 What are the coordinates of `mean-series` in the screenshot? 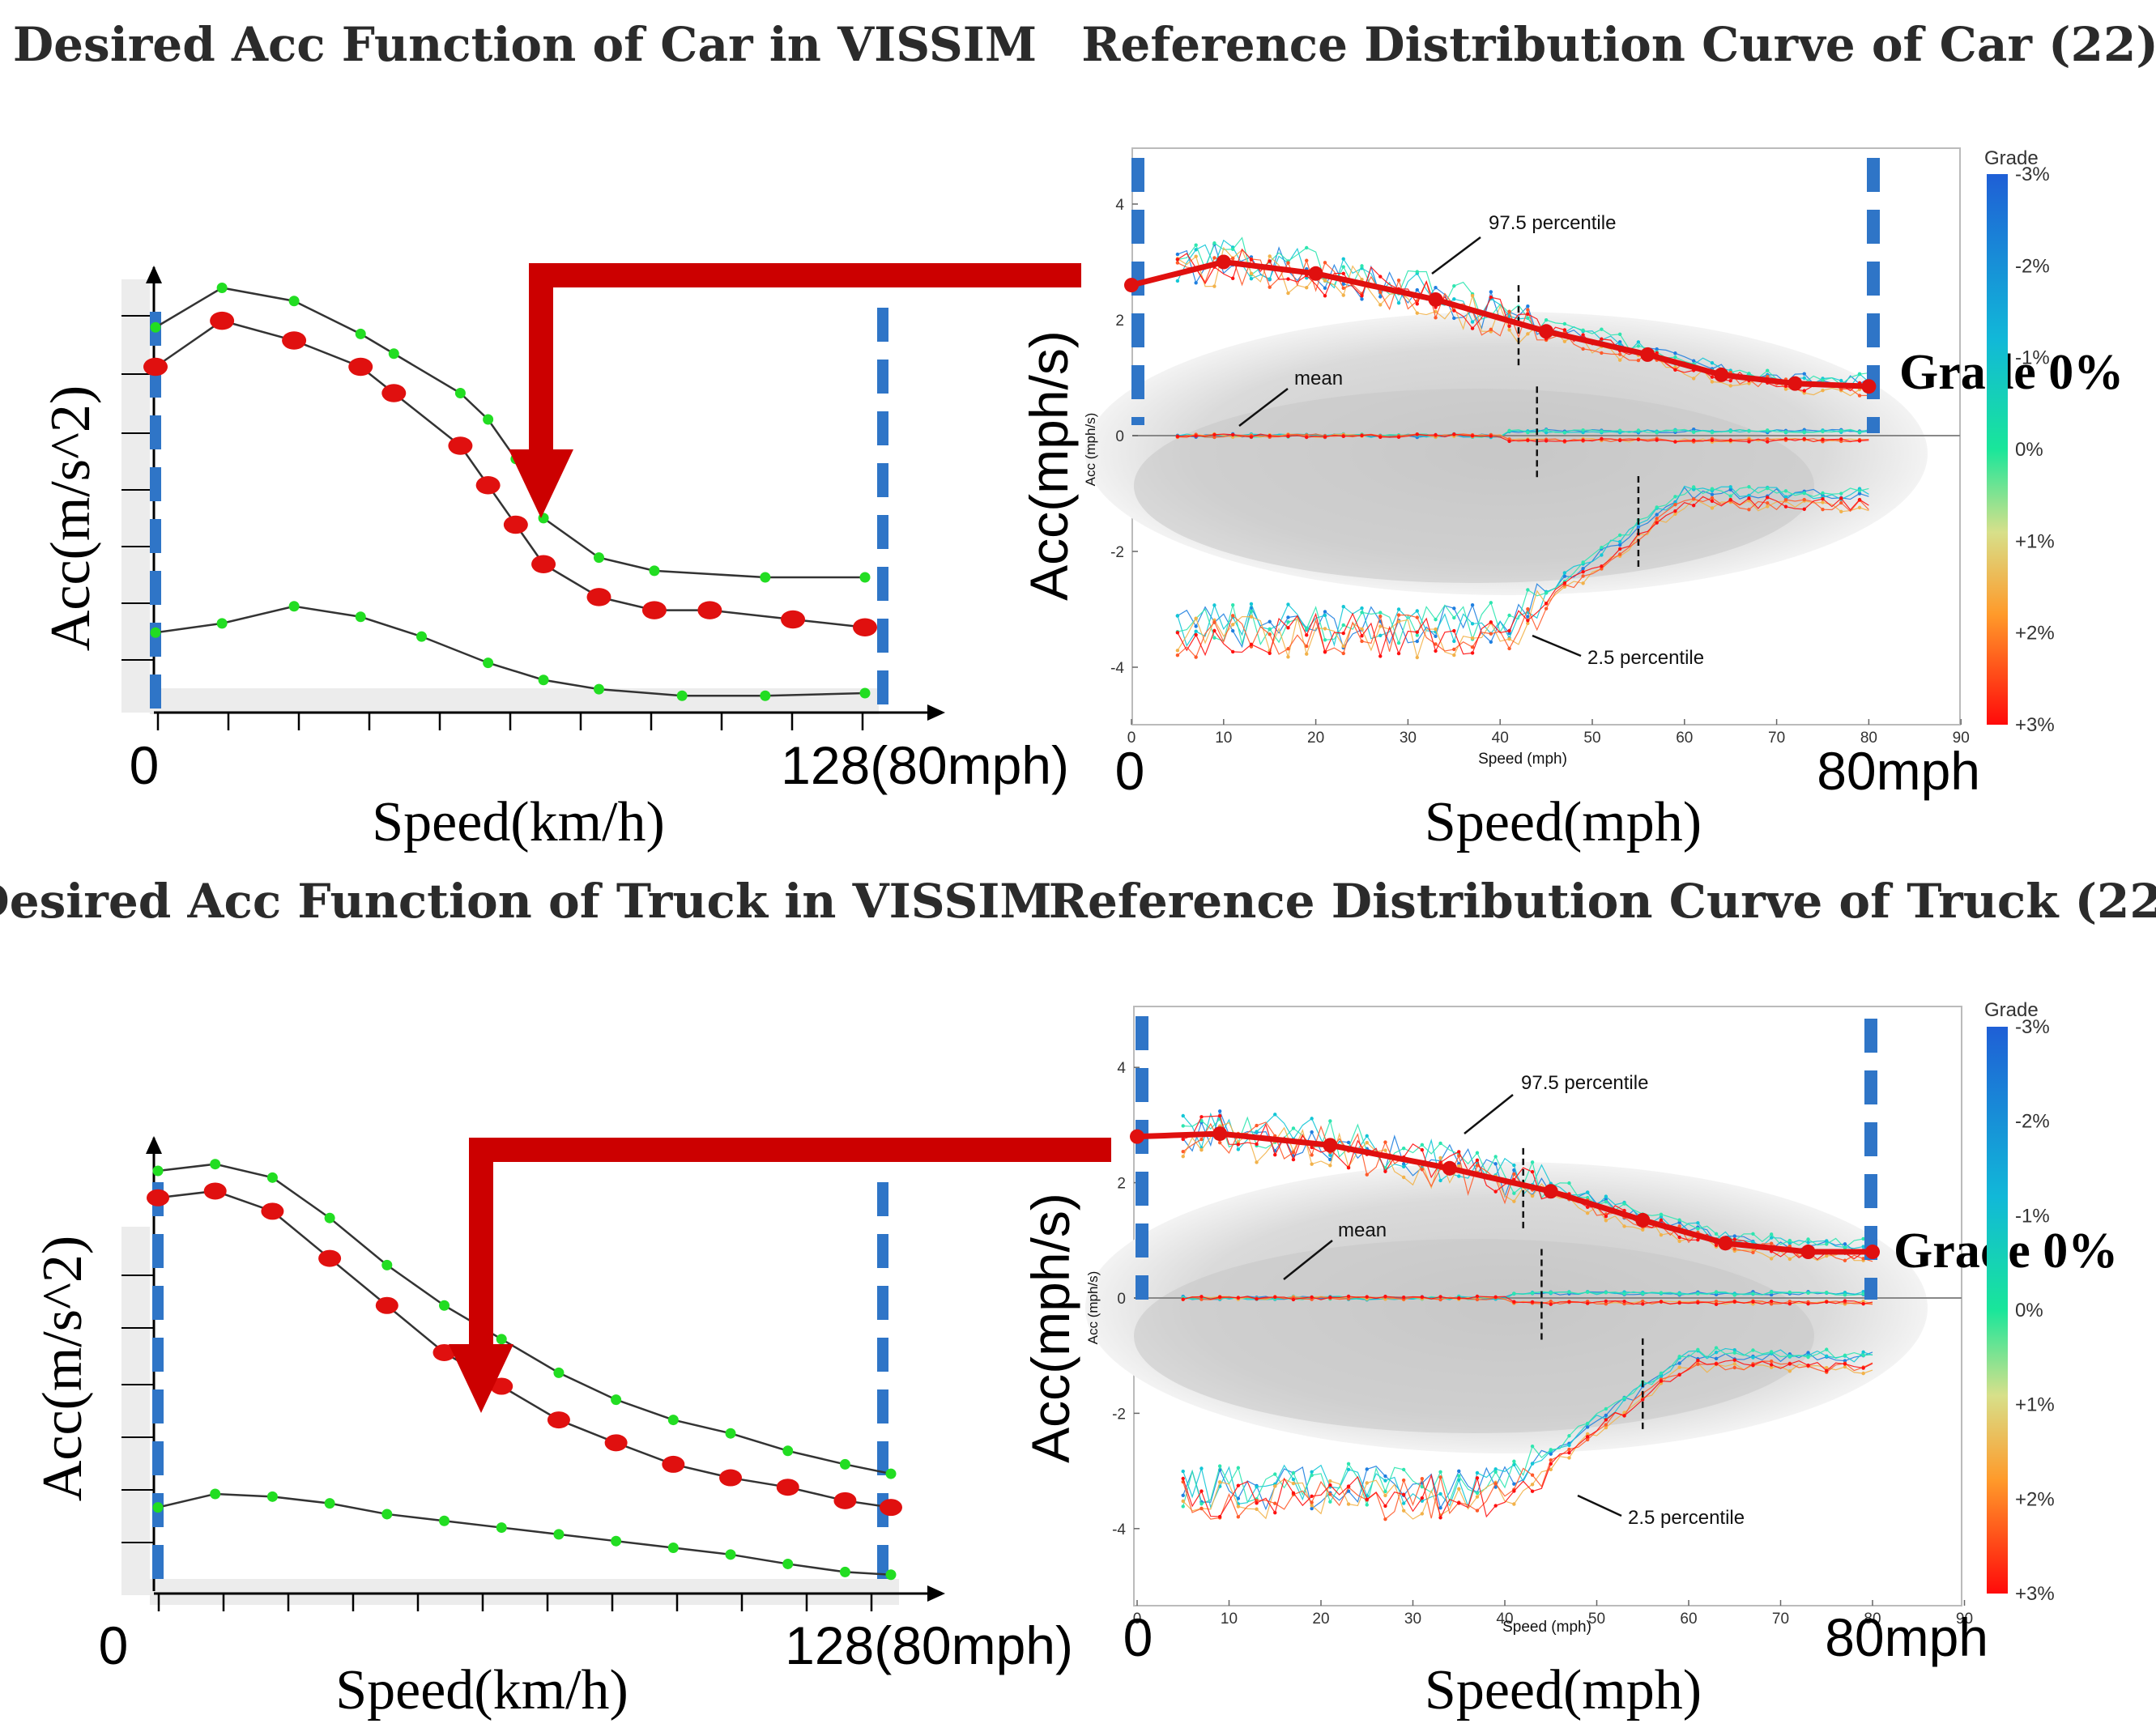 It's located at (1527, 1295).